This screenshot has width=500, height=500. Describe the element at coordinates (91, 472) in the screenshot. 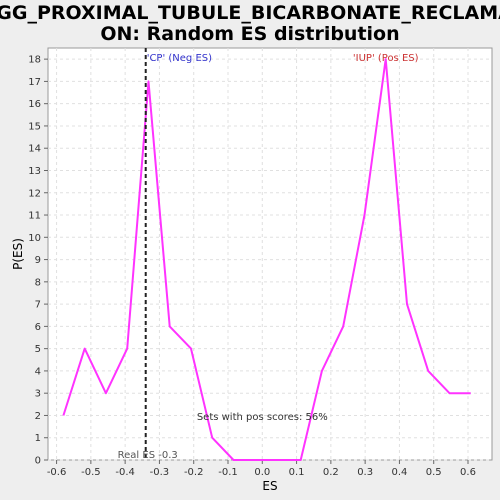

I see `x-tick-label: -0.5` at that location.